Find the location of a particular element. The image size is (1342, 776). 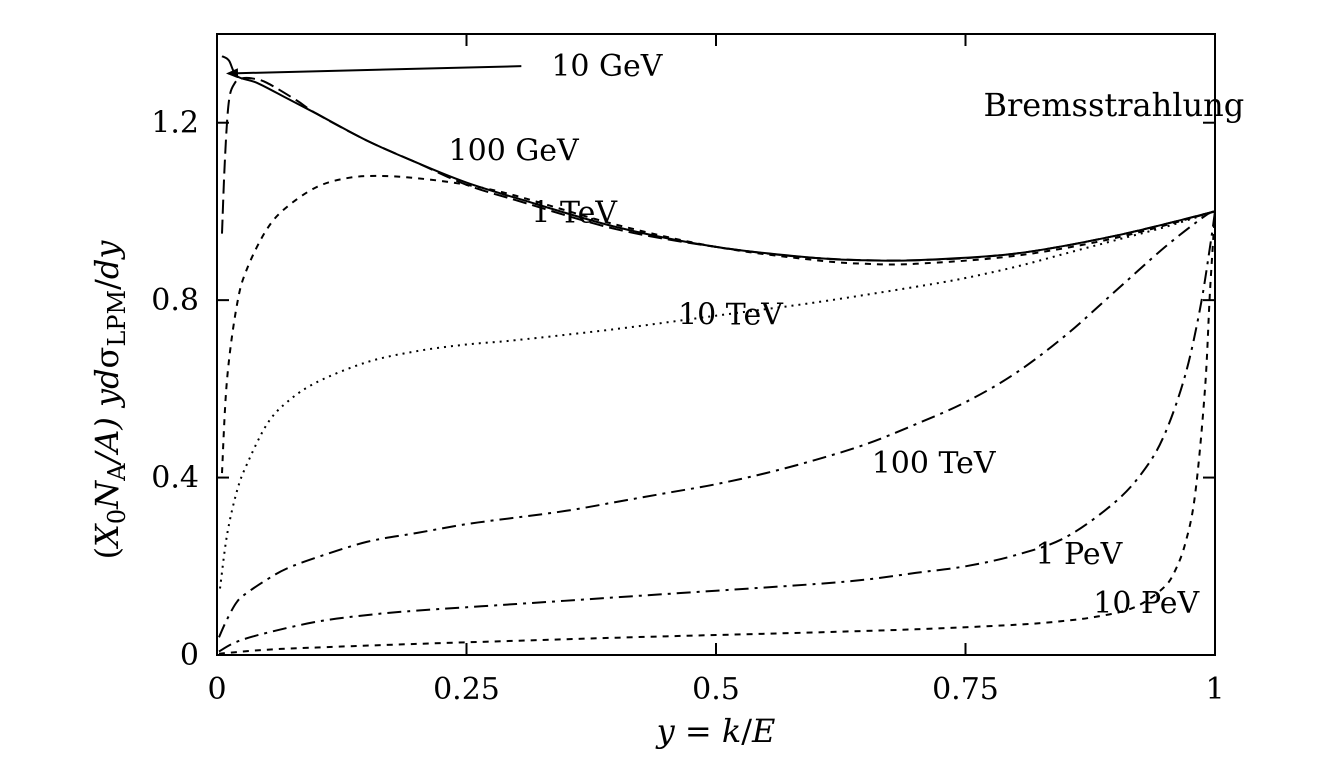

x-axis-title-E: E is located at coordinates (763, 731).